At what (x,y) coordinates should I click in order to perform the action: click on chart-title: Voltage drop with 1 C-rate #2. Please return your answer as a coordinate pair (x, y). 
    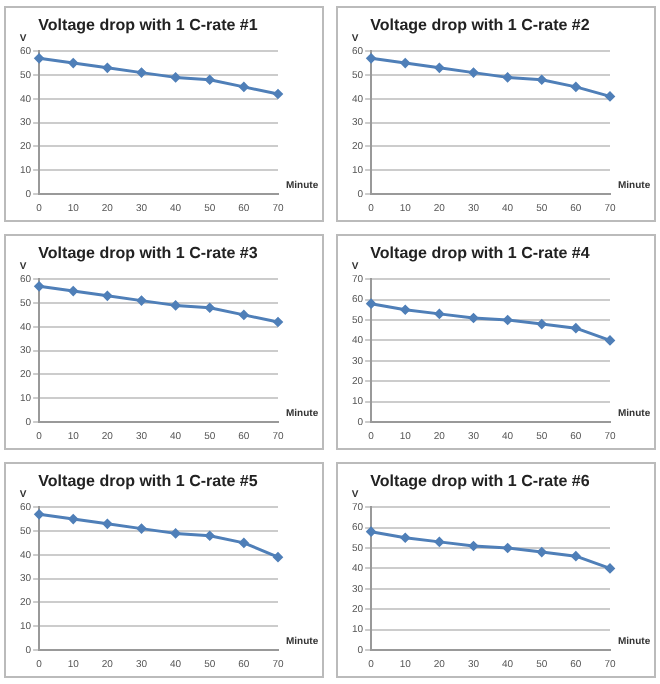
    Looking at the image, I should click on (480, 25).